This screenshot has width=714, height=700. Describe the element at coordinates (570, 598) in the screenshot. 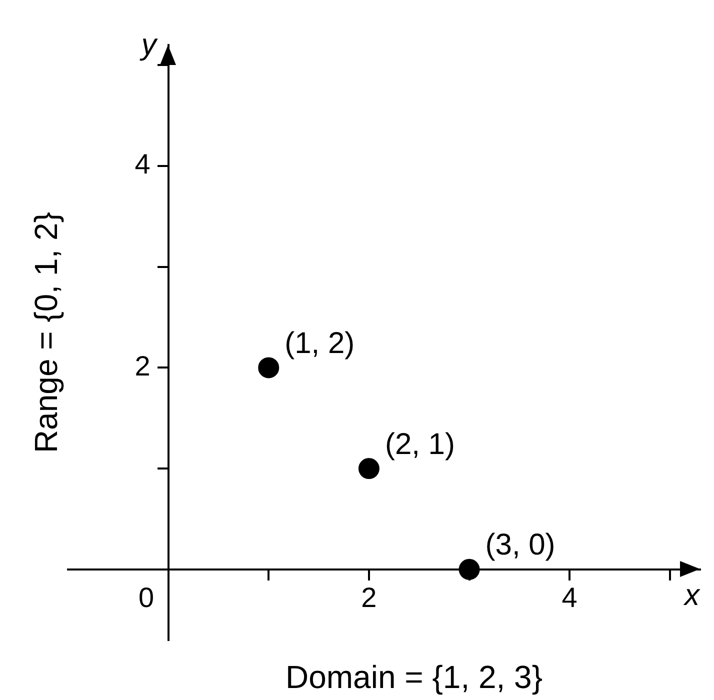

I see `x-tick-label: 4` at that location.